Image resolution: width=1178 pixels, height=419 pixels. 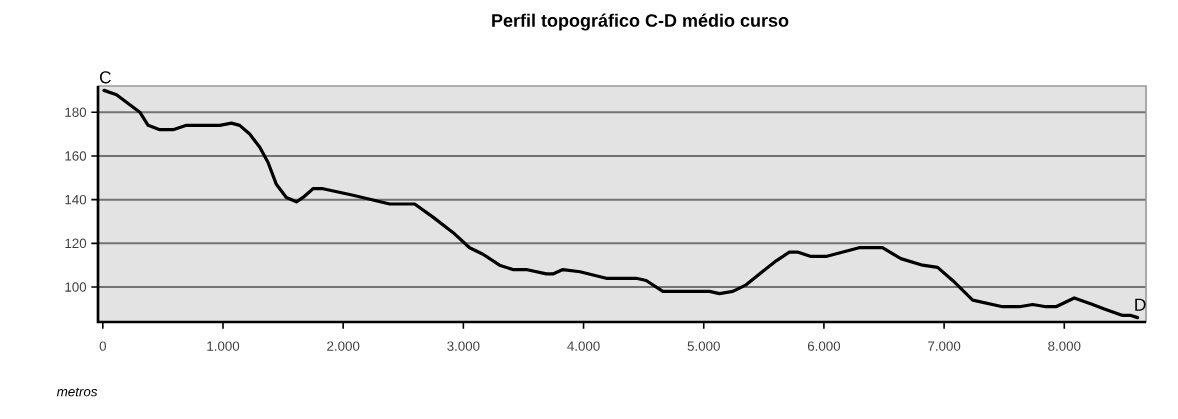 What do you see at coordinates (463, 346) in the screenshot?
I see `x-tick-label: 3.000` at bounding box center [463, 346].